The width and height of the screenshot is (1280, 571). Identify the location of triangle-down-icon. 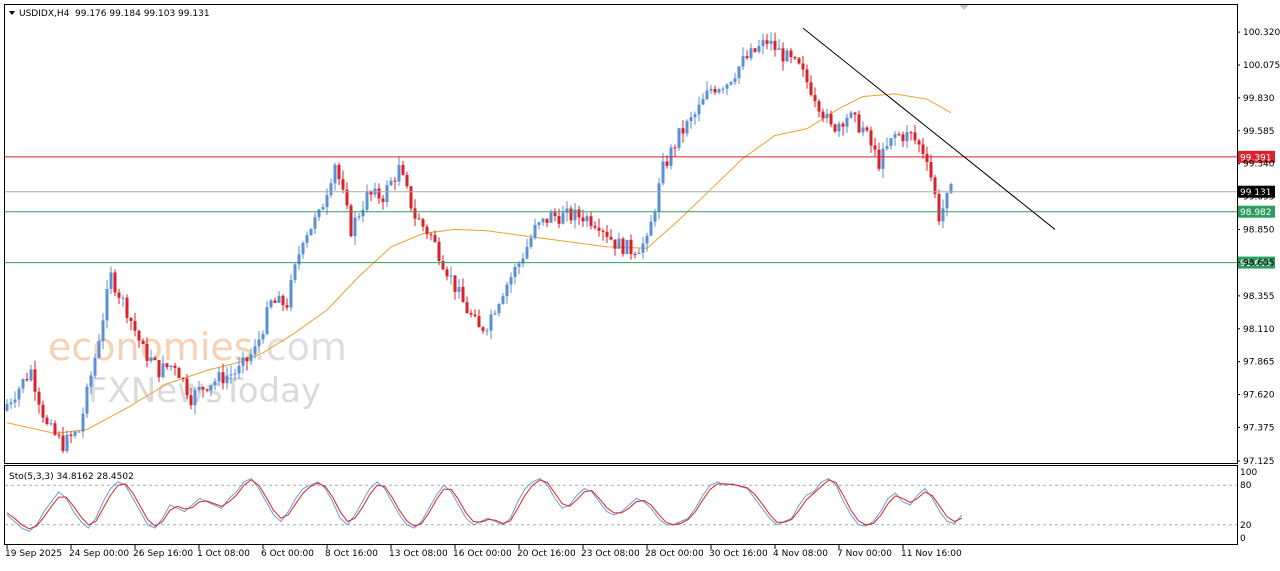
(12, 13).